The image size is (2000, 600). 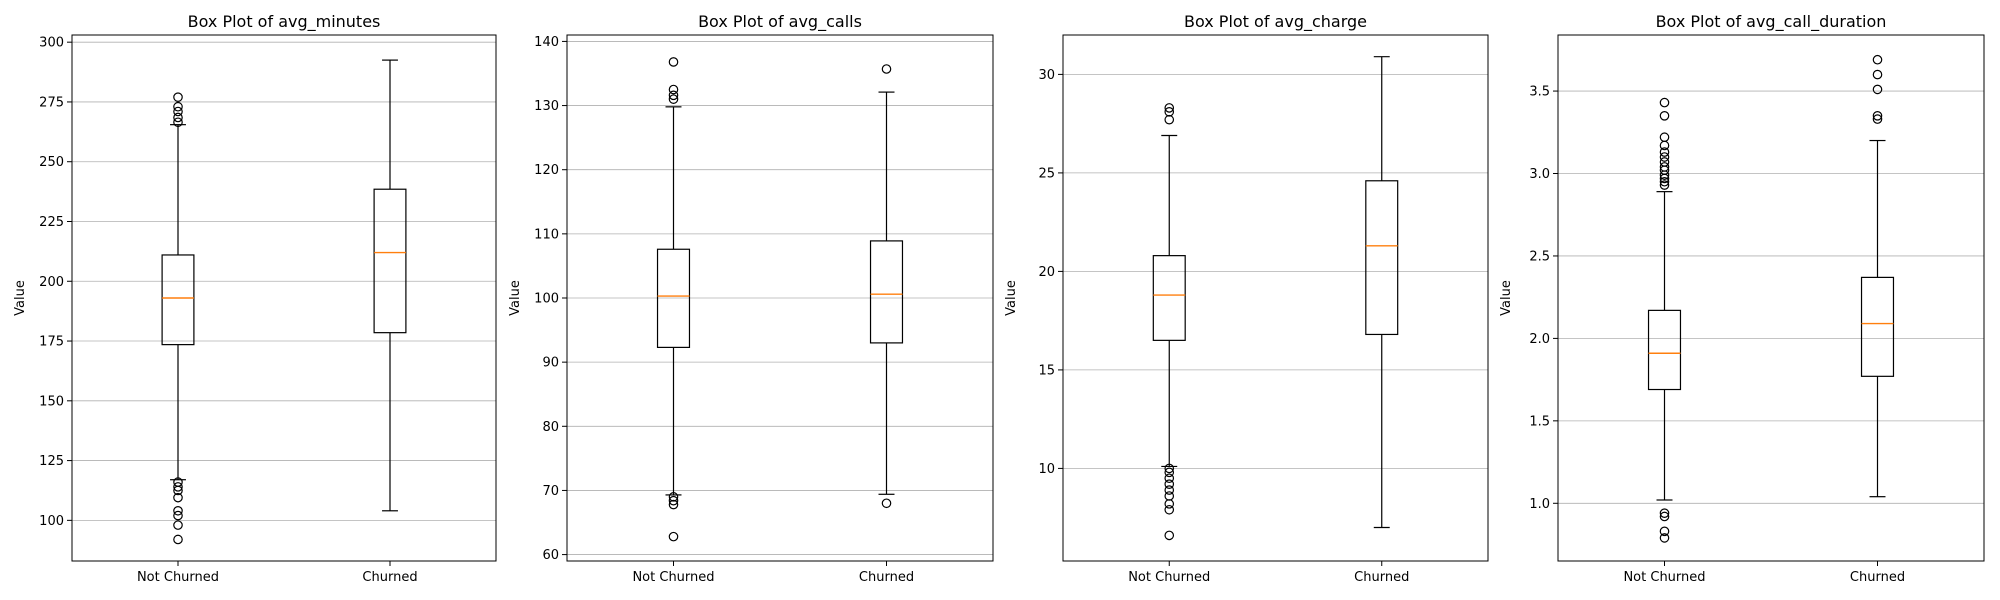 I want to click on chart-3-ytick-label: 25, so click(x=1046, y=173).